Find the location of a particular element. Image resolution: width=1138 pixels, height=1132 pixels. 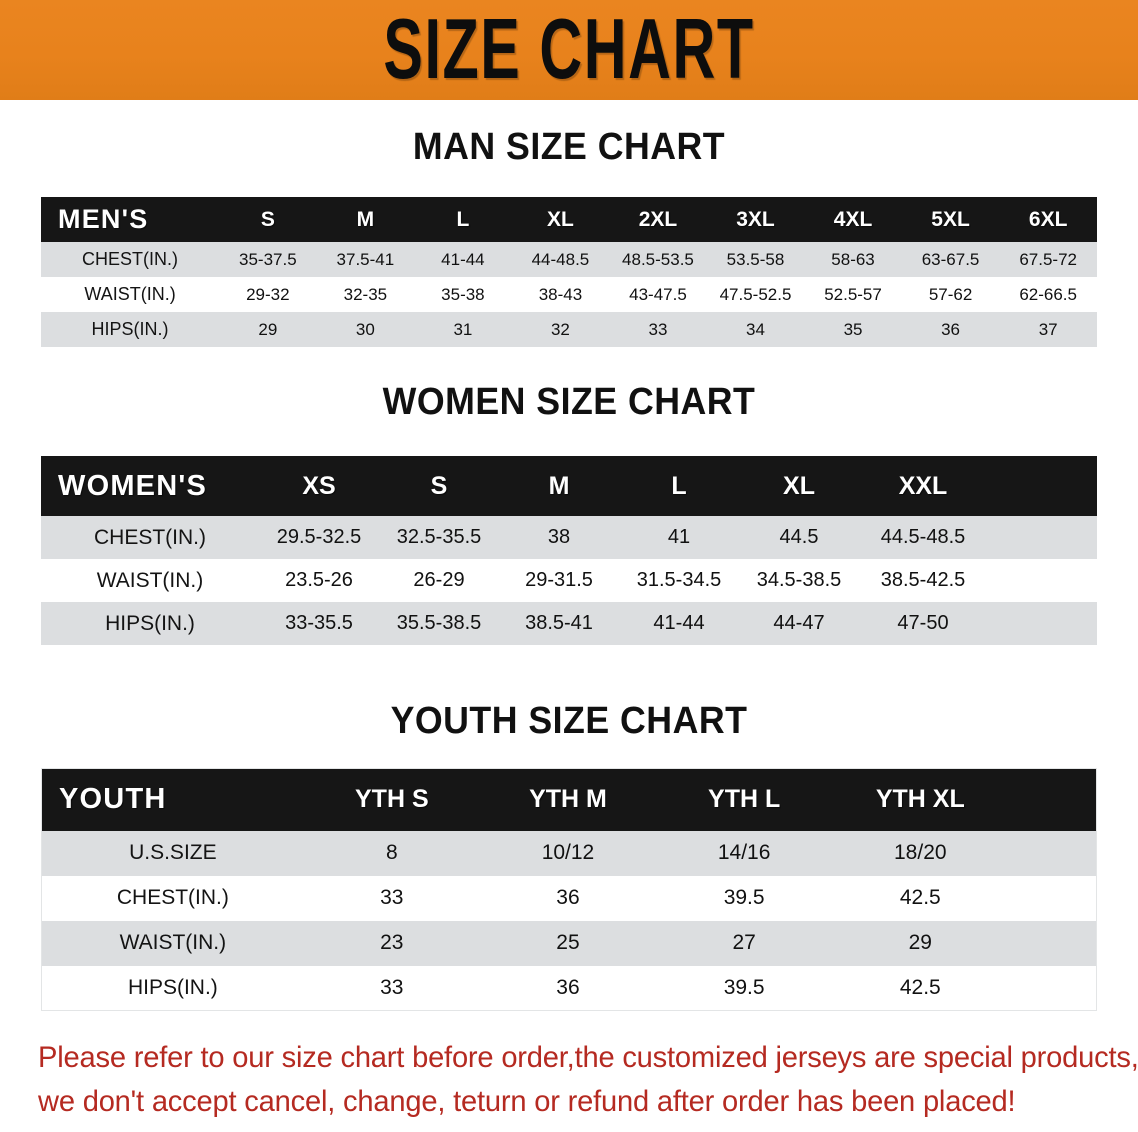

women-row-label-2: HIPS(IN.) is located at coordinates (150, 623).